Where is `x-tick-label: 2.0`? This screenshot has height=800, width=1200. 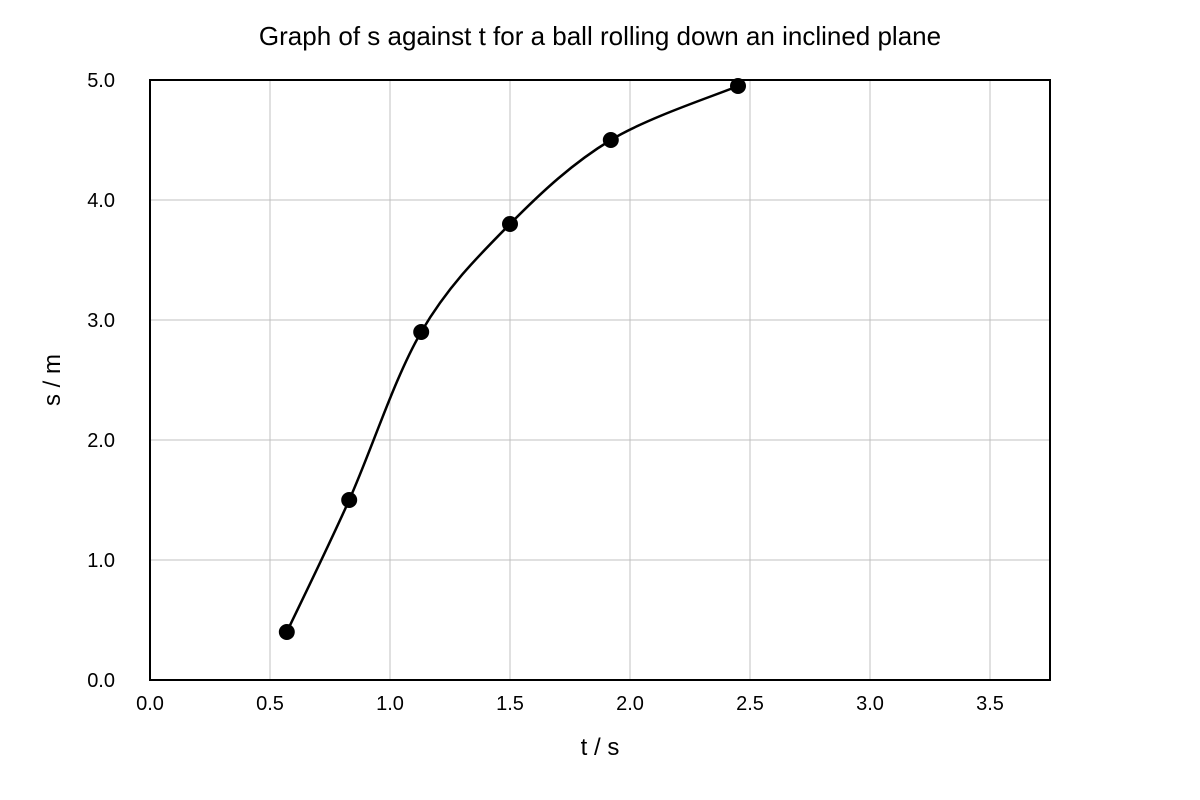 x-tick-label: 2.0 is located at coordinates (630, 704).